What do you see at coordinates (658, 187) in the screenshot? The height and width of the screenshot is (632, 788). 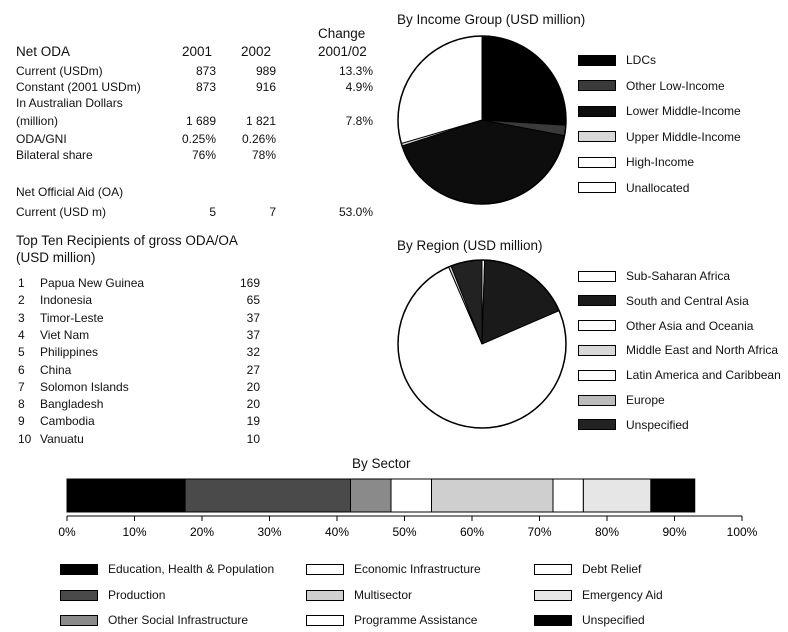 I see `income-legend-label: Unallocated` at bounding box center [658, 187].